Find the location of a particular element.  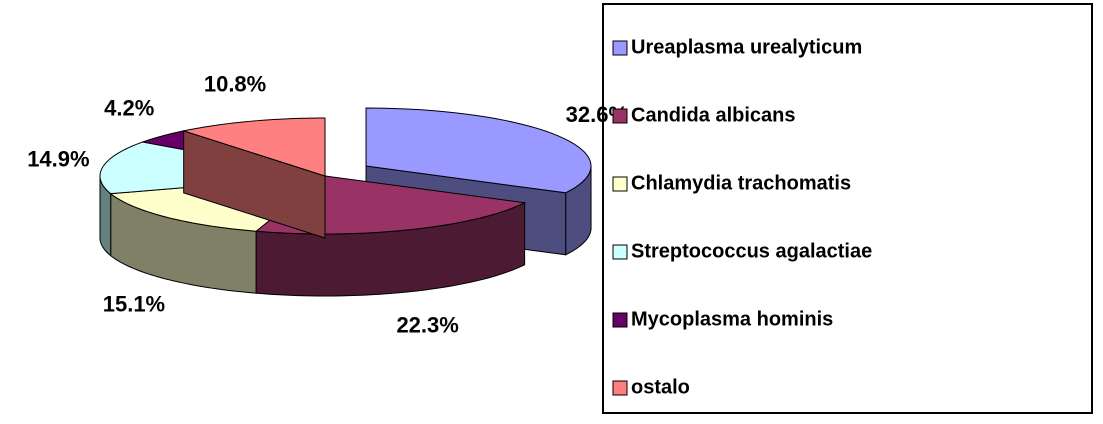

legend-label: Candida albicans is located at coordinates (713, 115).